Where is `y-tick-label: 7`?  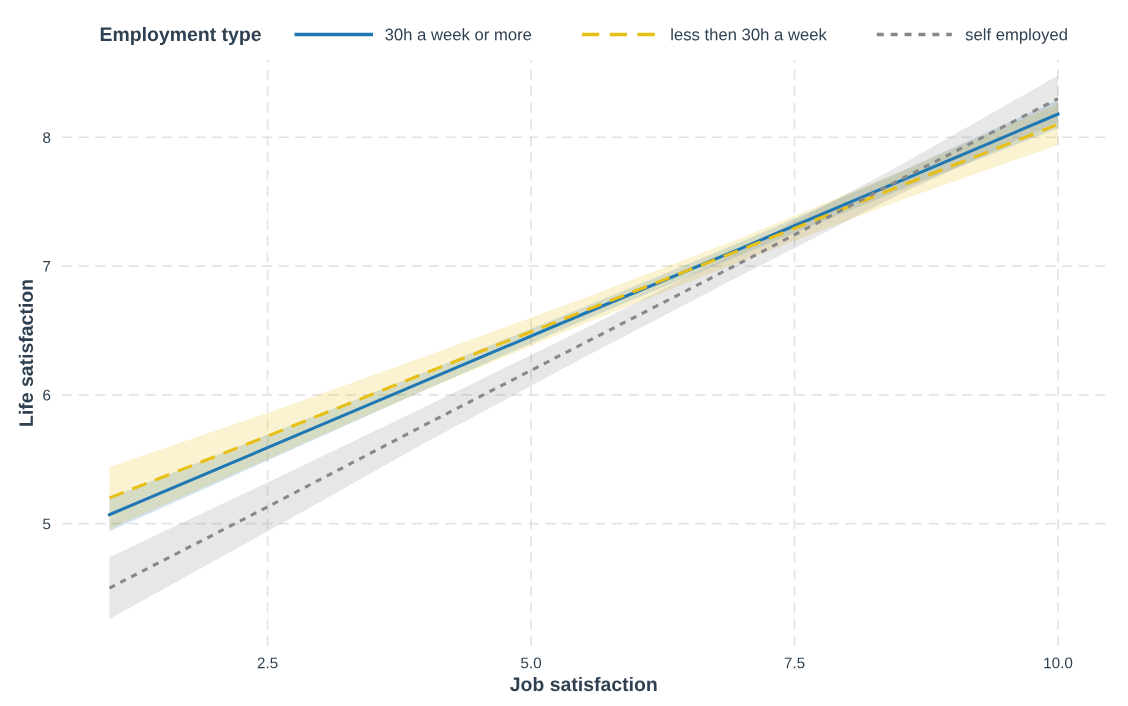
y-tick-label: 7 is located at coordinates (47, 266).